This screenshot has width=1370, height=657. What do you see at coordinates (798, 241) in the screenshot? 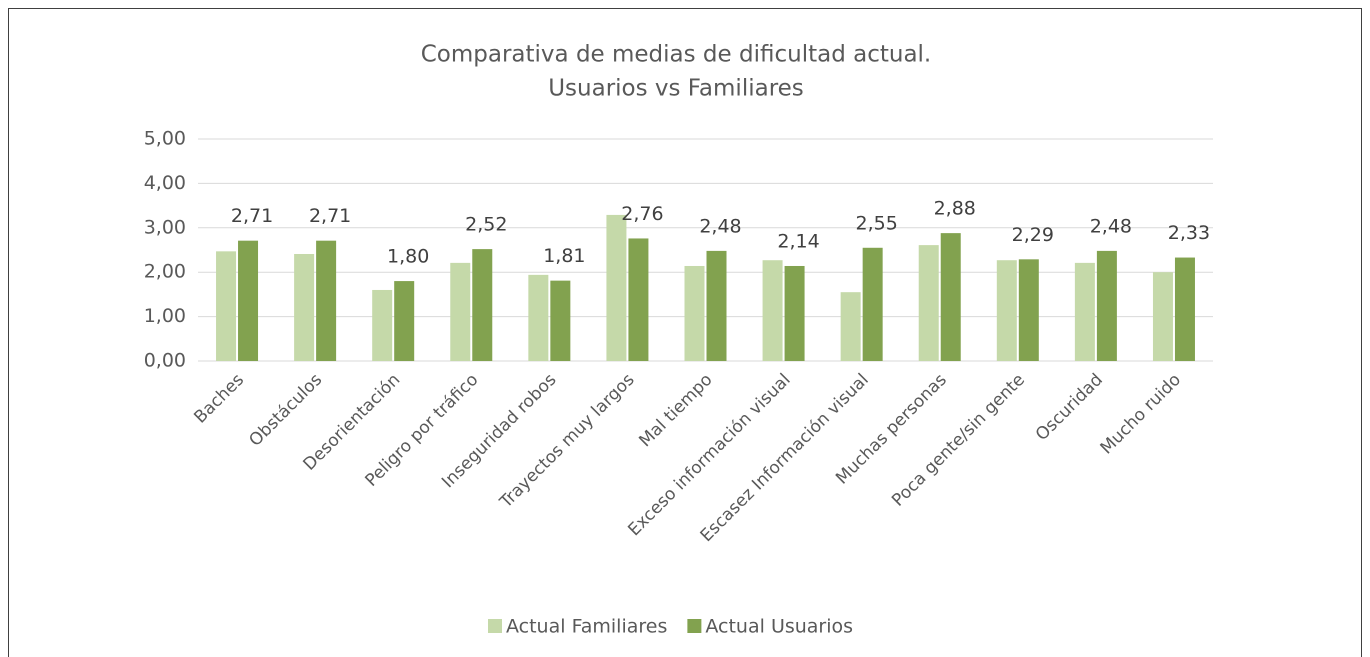
I see `data-label: 2,14` at bounding box center [798, 241].